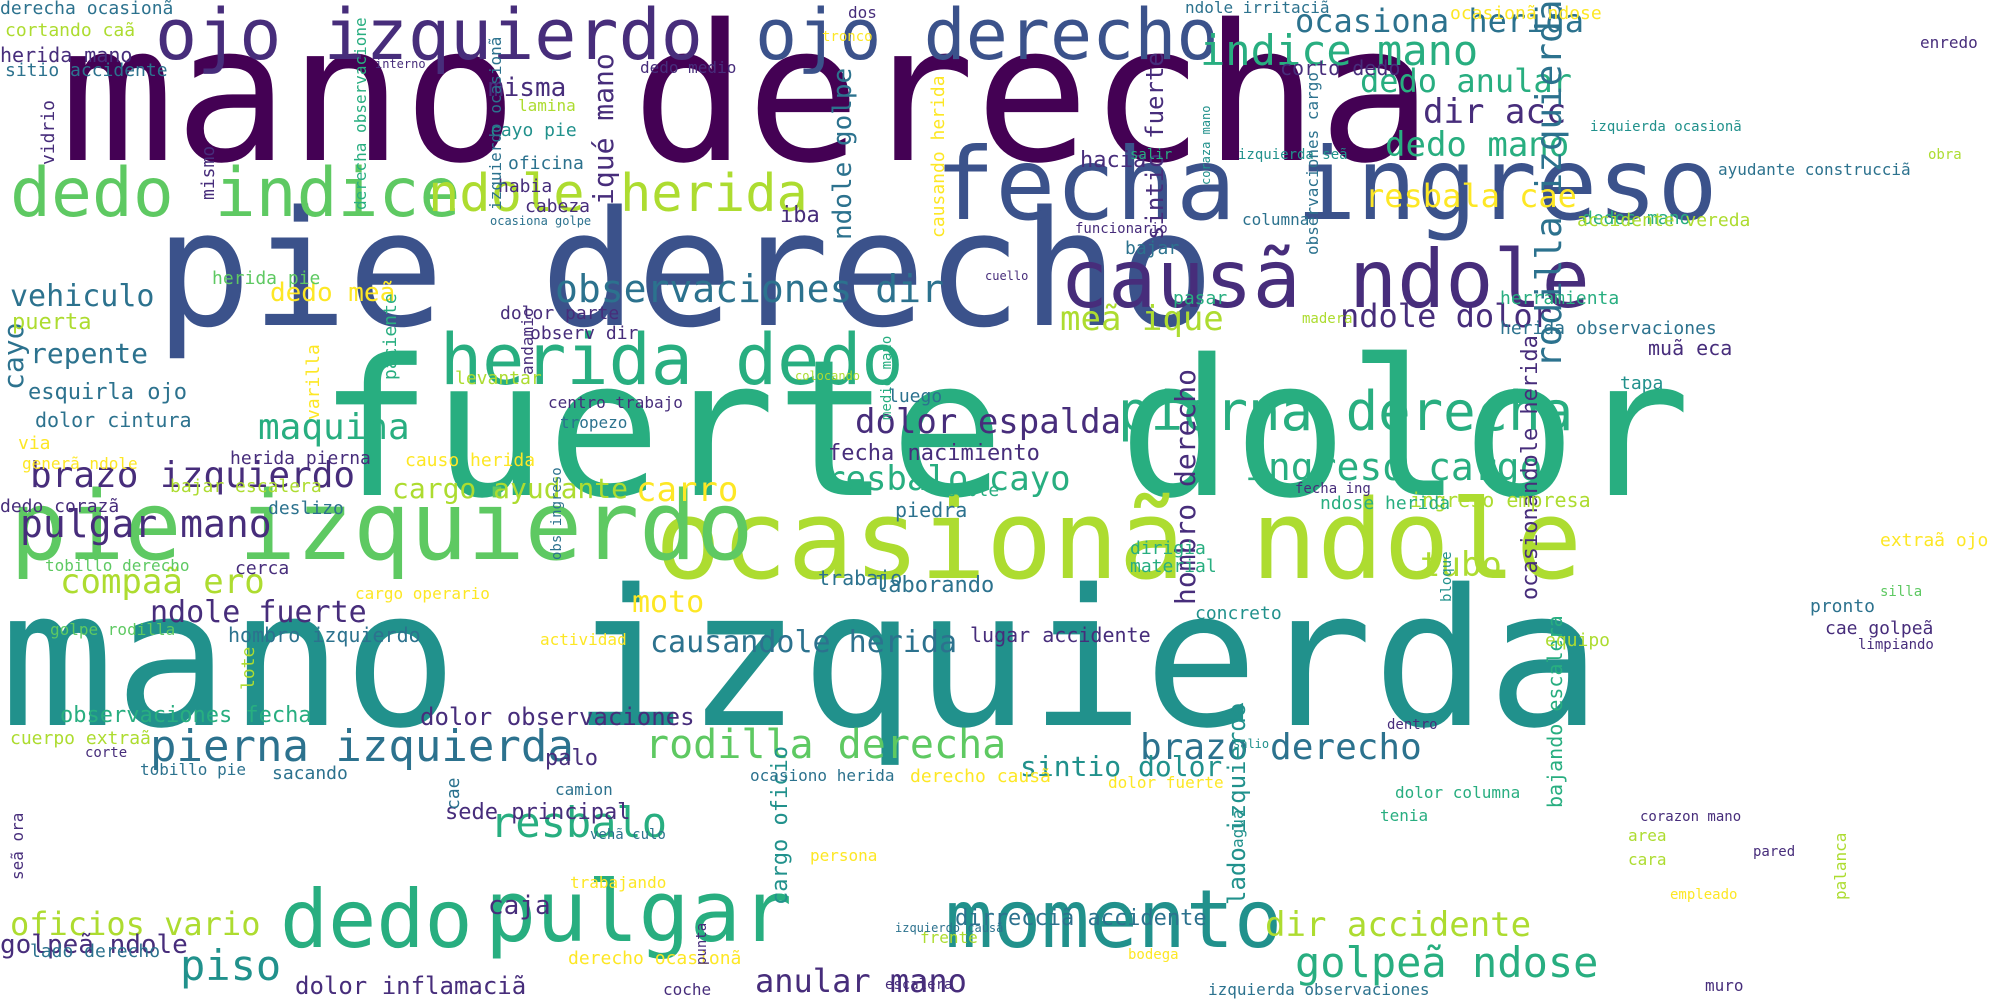 Image resolution: width=2000 pixels, height=1000 pixels. Describe the element at coordinates (1293, 155) in the screenshot. I see `cloud-word: izquierda seã` at that location.